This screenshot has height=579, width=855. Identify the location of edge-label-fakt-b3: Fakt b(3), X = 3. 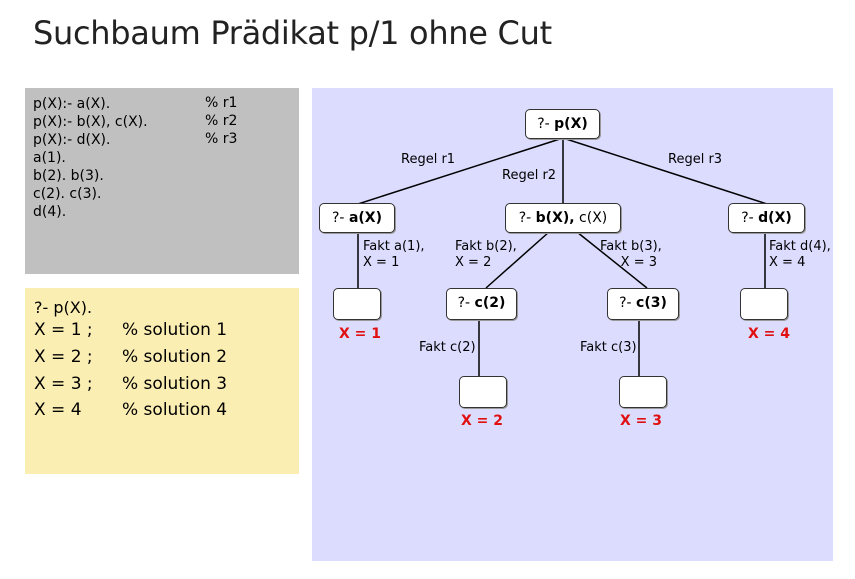
(631, 254).